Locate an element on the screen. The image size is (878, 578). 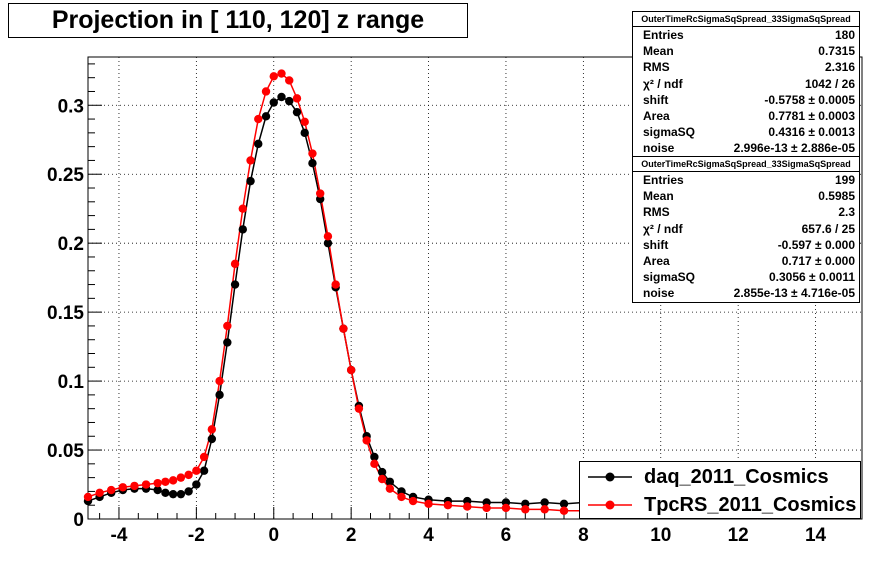
x-tick-label: -2 is located at coordinates (196, 535).